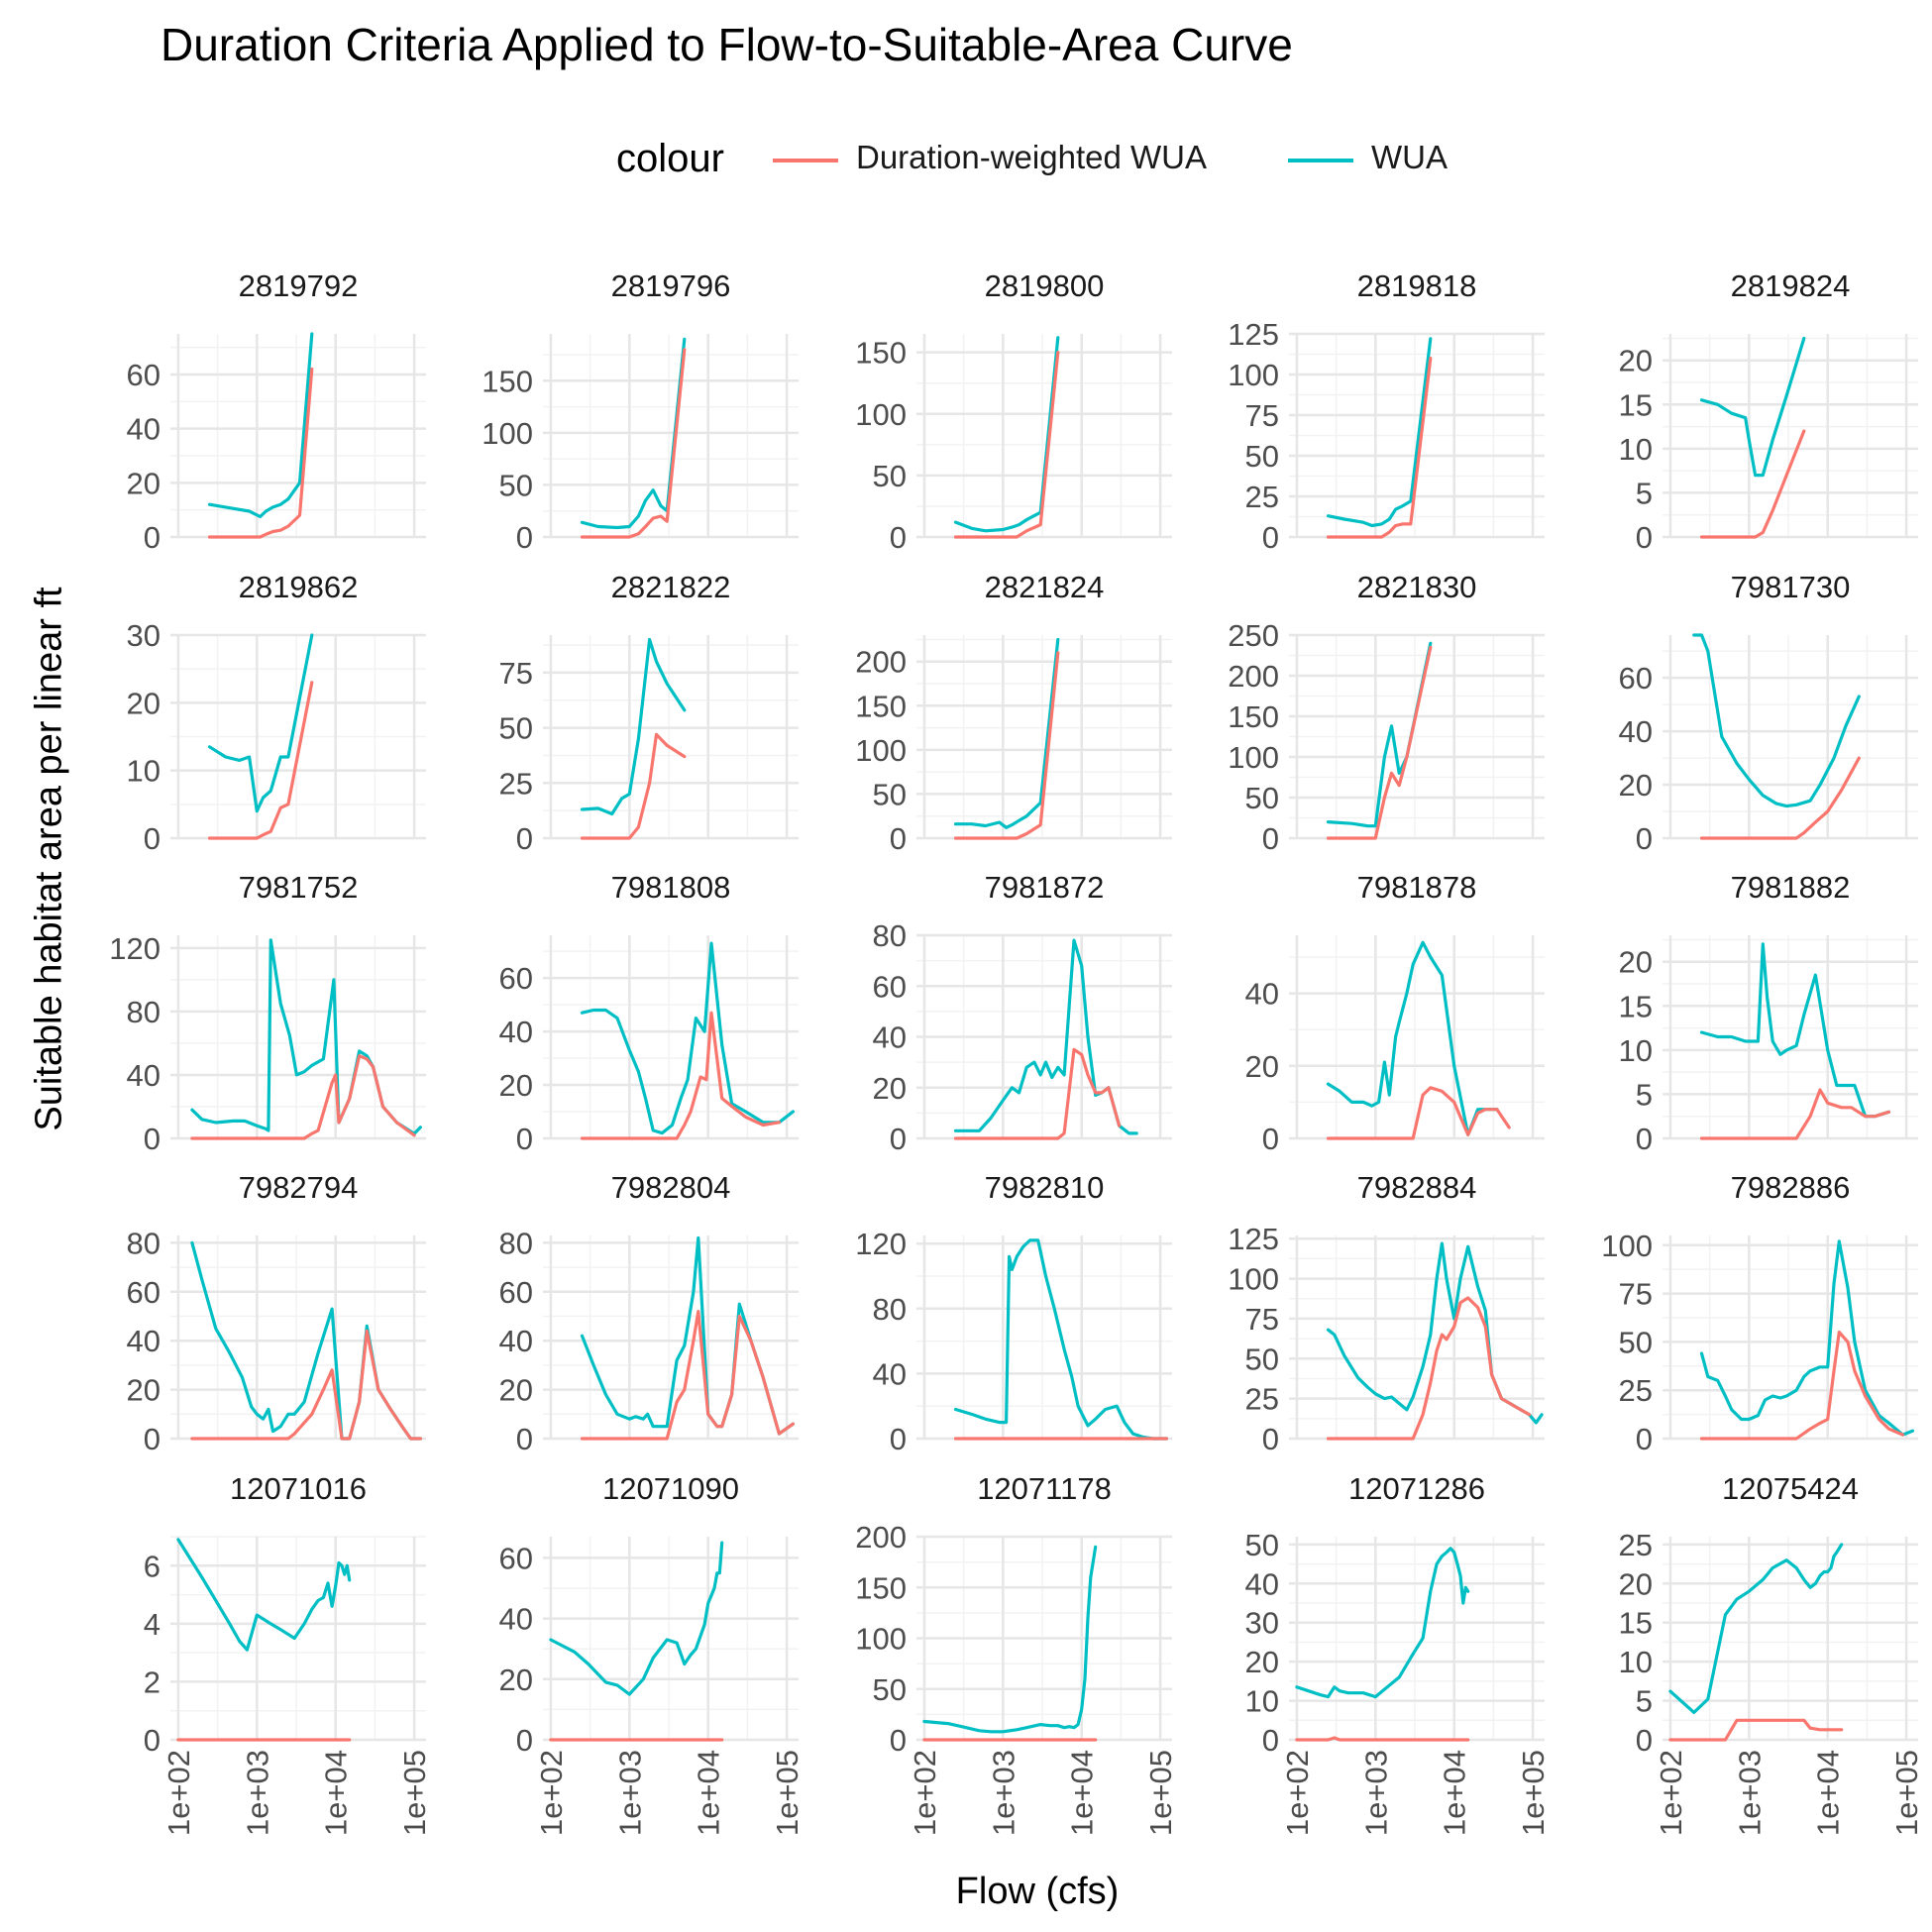 The width and height of the screenshot is (1932, 1932). What do you see at coordinates (1417, 1187) in the screenshot?
I see `panel-label: 7982884` at bounding box center [1417, 1187].